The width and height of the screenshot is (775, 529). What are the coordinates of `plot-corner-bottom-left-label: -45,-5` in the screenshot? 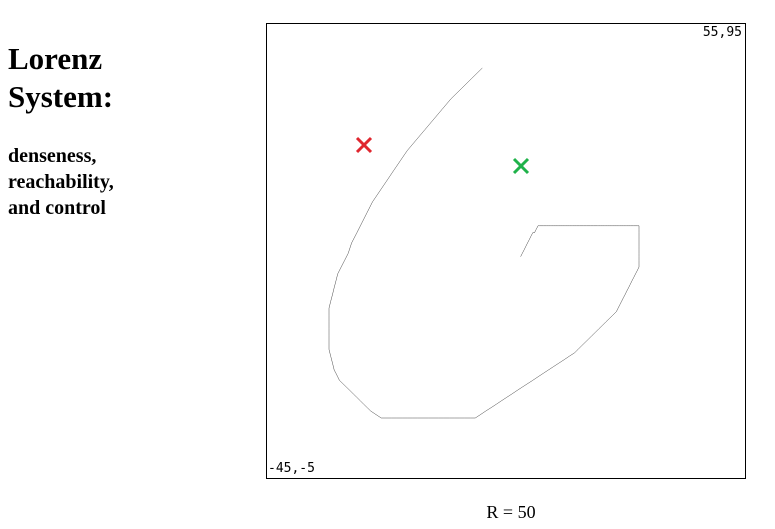 It's located at (291, 468).